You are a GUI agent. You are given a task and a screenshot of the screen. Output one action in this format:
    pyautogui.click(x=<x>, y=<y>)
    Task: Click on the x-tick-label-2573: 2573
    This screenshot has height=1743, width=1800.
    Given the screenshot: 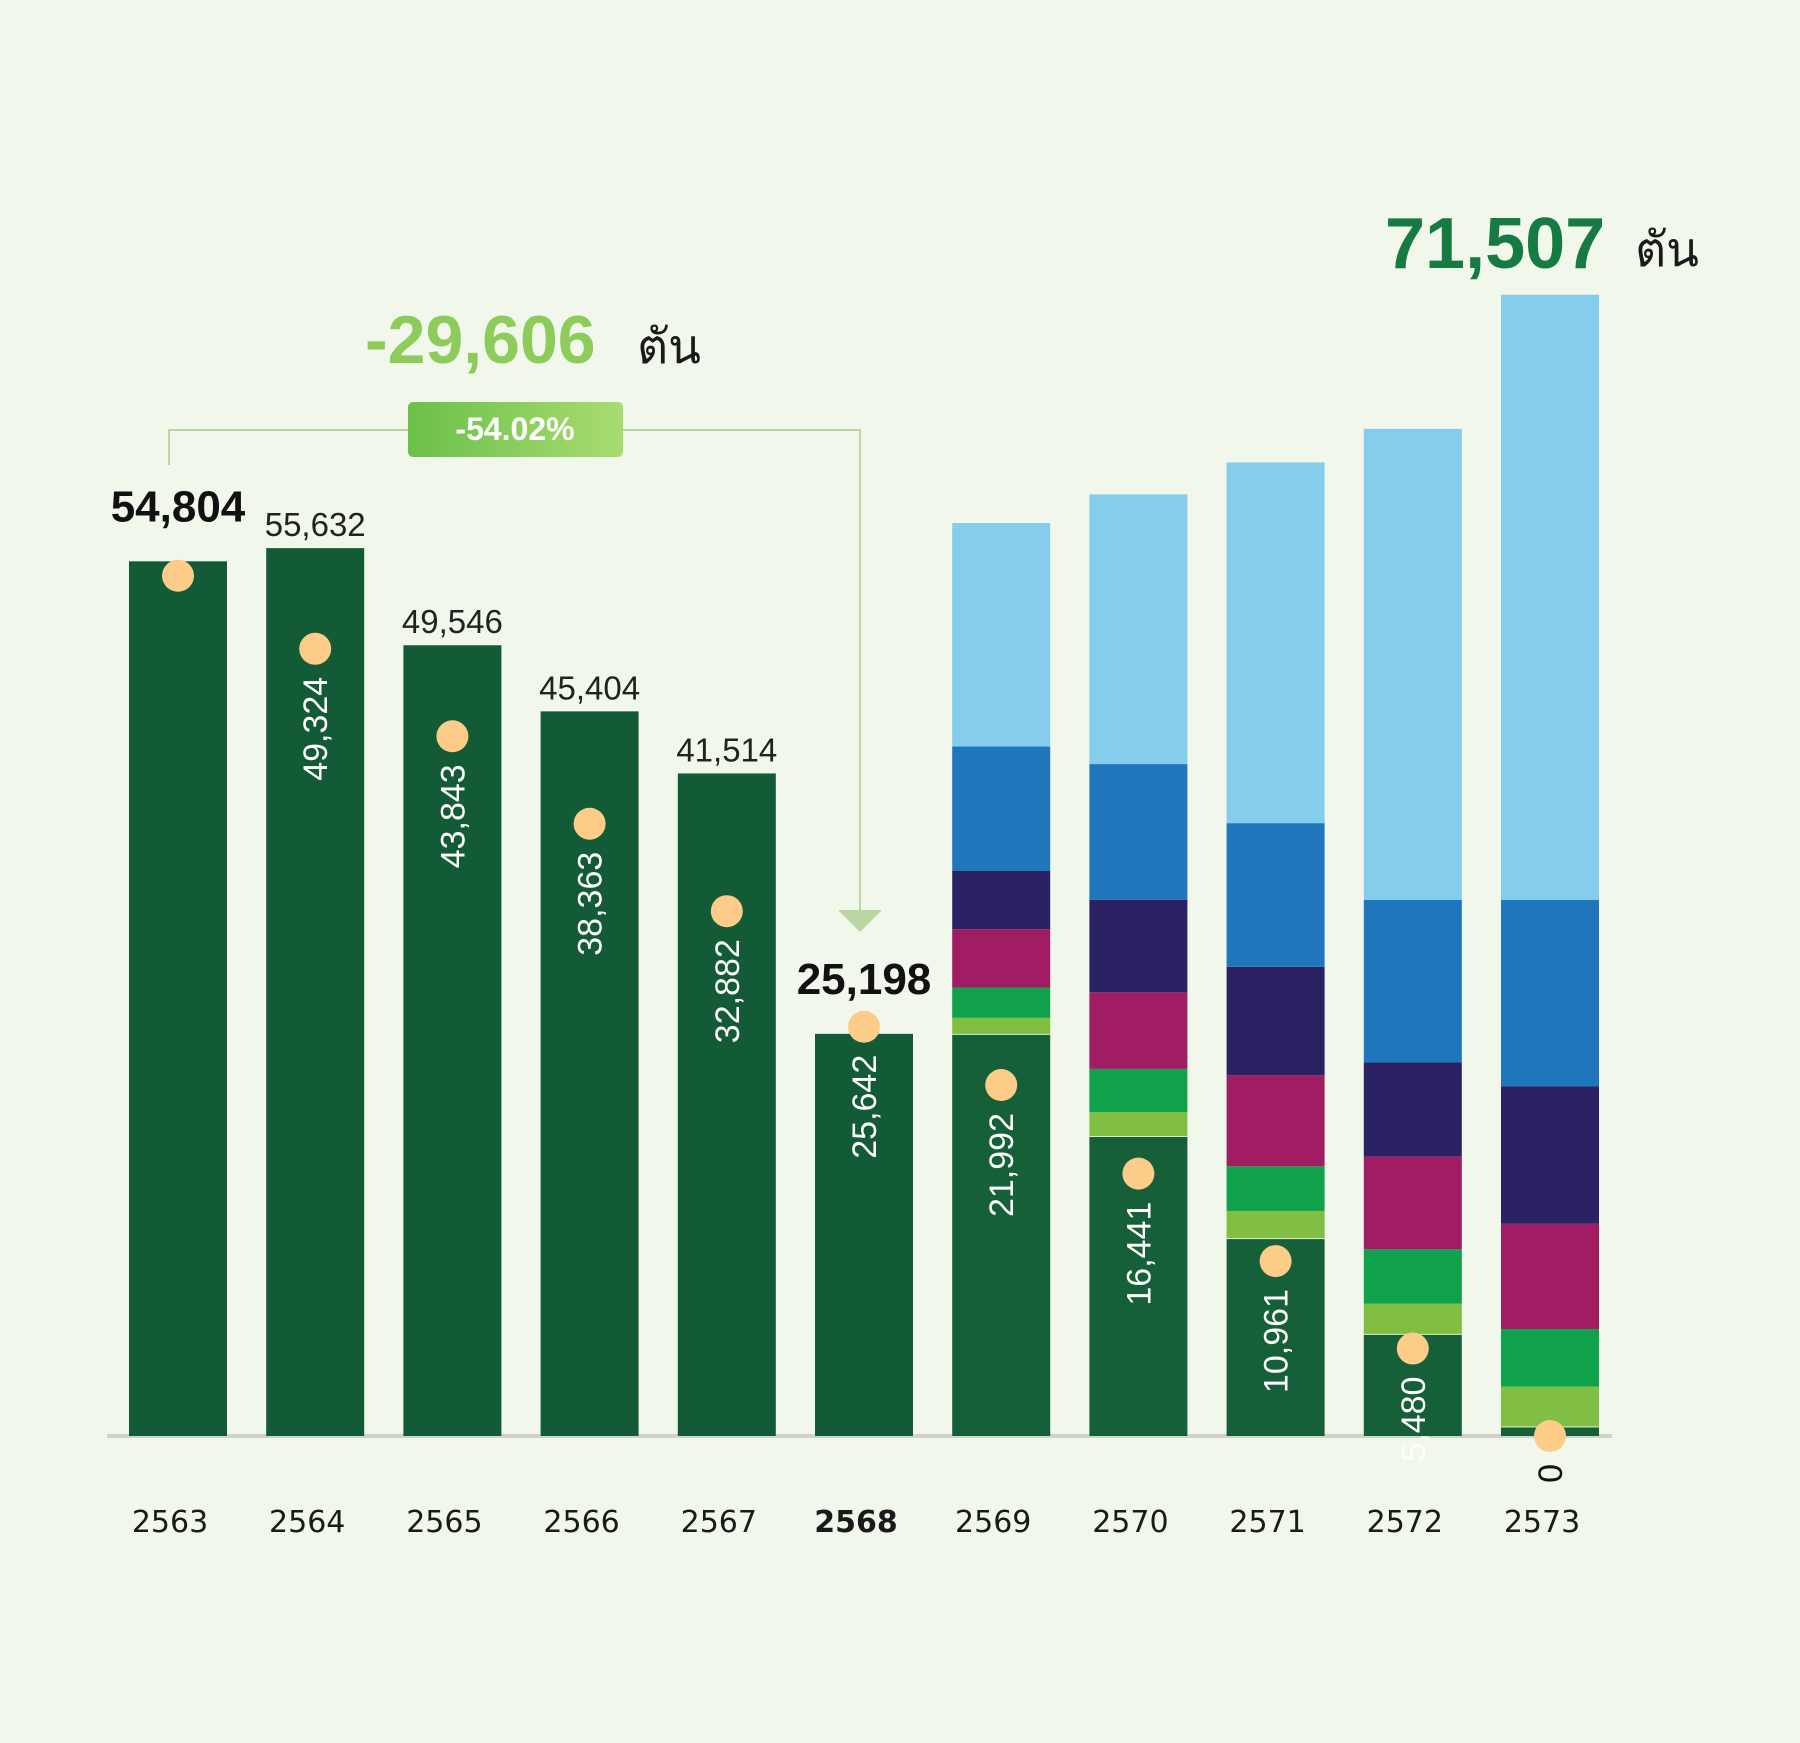 What is the action you would take?
    pyautogui.click(x=1542, y=1522)
    